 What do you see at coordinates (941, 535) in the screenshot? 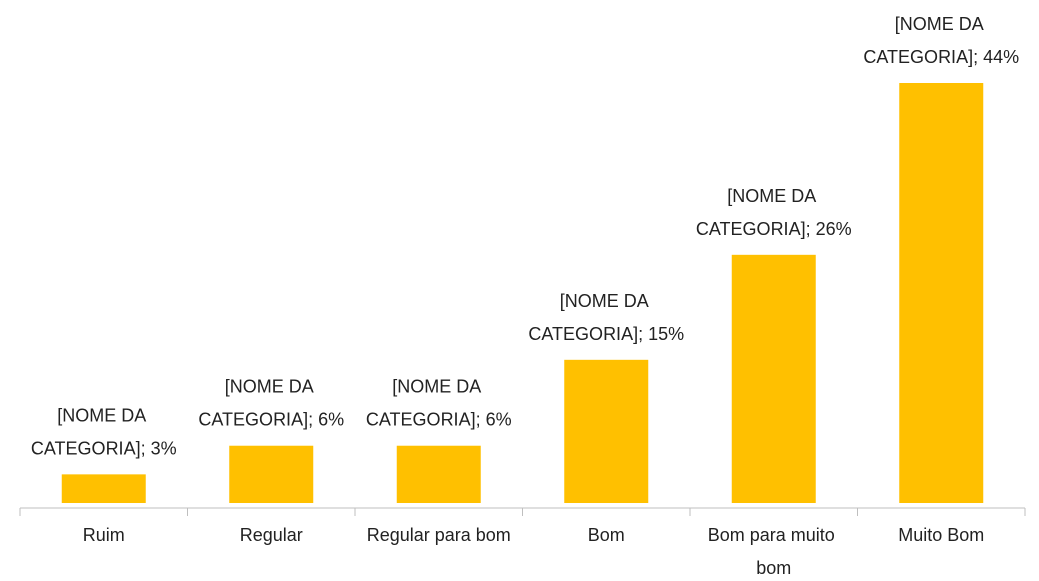
I see `x-tick-label: Muito Bom` at bounding box center [941, 535].